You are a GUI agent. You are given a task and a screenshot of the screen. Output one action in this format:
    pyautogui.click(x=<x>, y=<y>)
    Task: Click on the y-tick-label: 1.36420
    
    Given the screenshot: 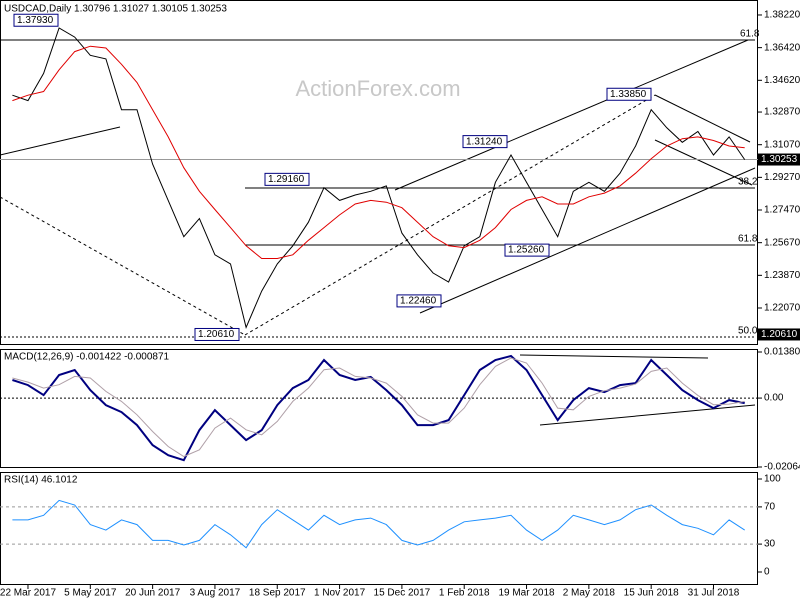 What is the action you would take?
    pyautogui.click(x=782, y=47)
    